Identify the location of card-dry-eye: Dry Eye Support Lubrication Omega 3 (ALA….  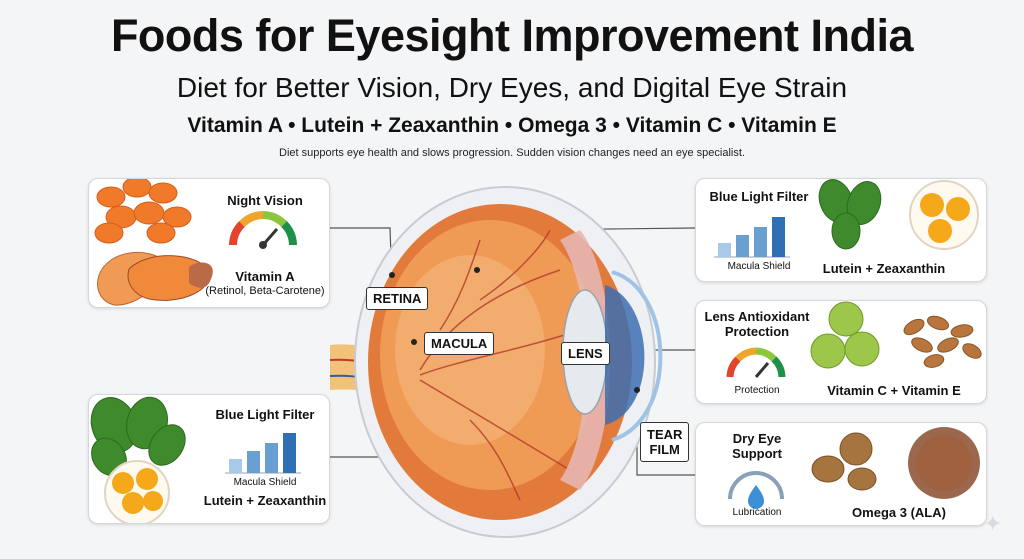
(841, 474).